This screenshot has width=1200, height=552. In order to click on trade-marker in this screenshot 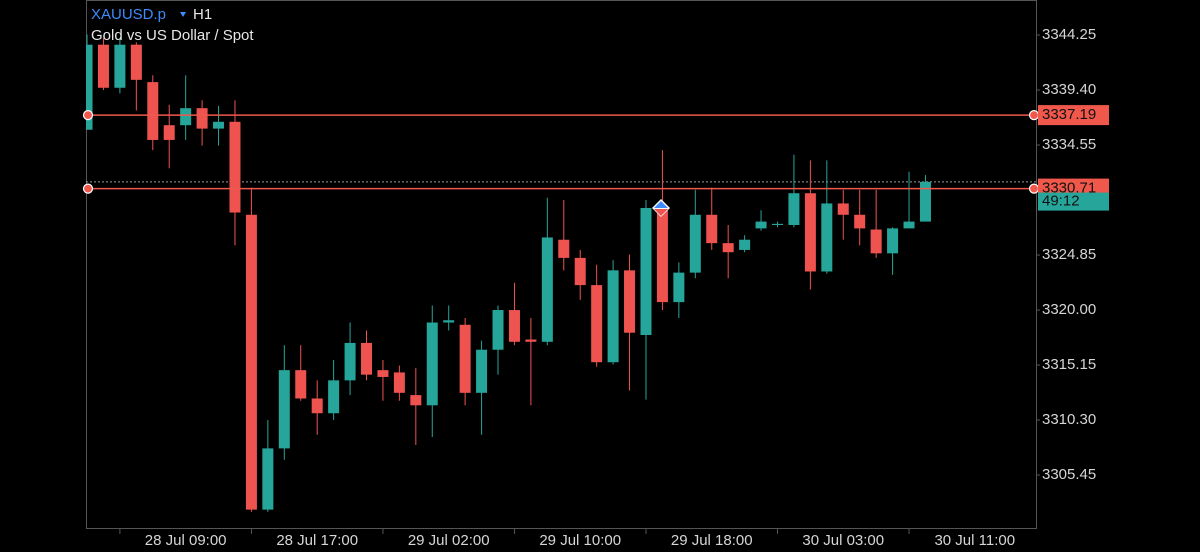, I will do `click(661, 208)`.